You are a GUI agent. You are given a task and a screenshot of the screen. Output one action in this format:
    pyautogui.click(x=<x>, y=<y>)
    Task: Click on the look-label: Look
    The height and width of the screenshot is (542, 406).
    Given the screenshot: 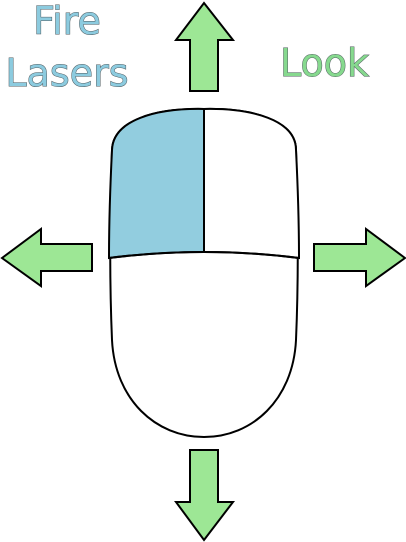 What is the action you would take?
    pyautogui.click(x=324, y=63)
    